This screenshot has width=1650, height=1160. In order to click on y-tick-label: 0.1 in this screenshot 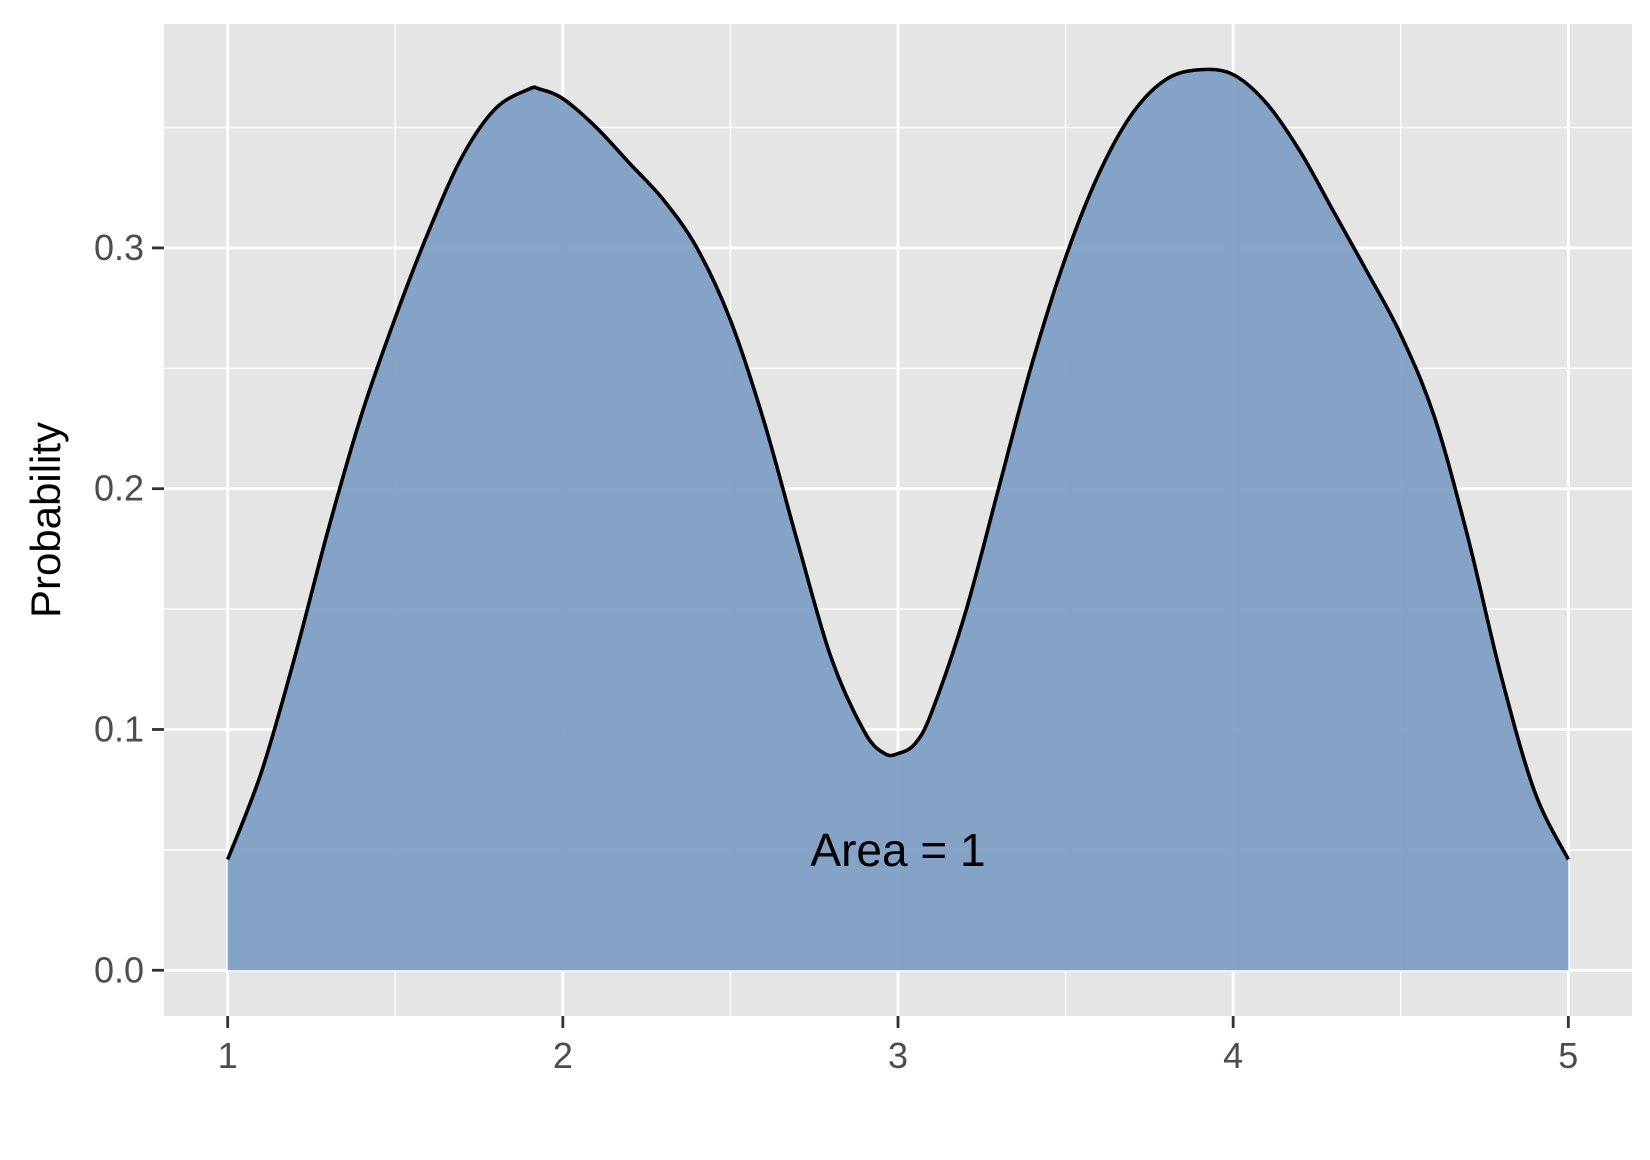, I will do `click(119, 728)`.